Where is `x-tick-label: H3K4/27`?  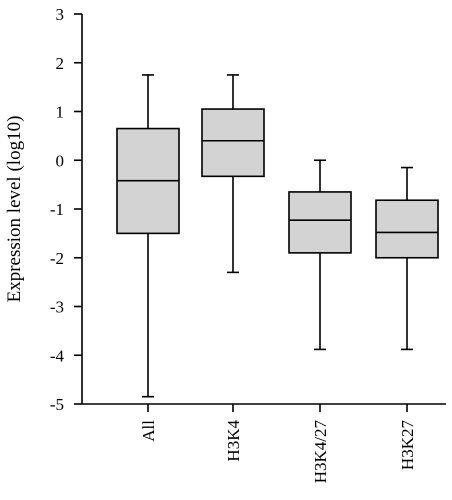 x-tick-label: H3K4/27 is located at coordinates (320, 452).